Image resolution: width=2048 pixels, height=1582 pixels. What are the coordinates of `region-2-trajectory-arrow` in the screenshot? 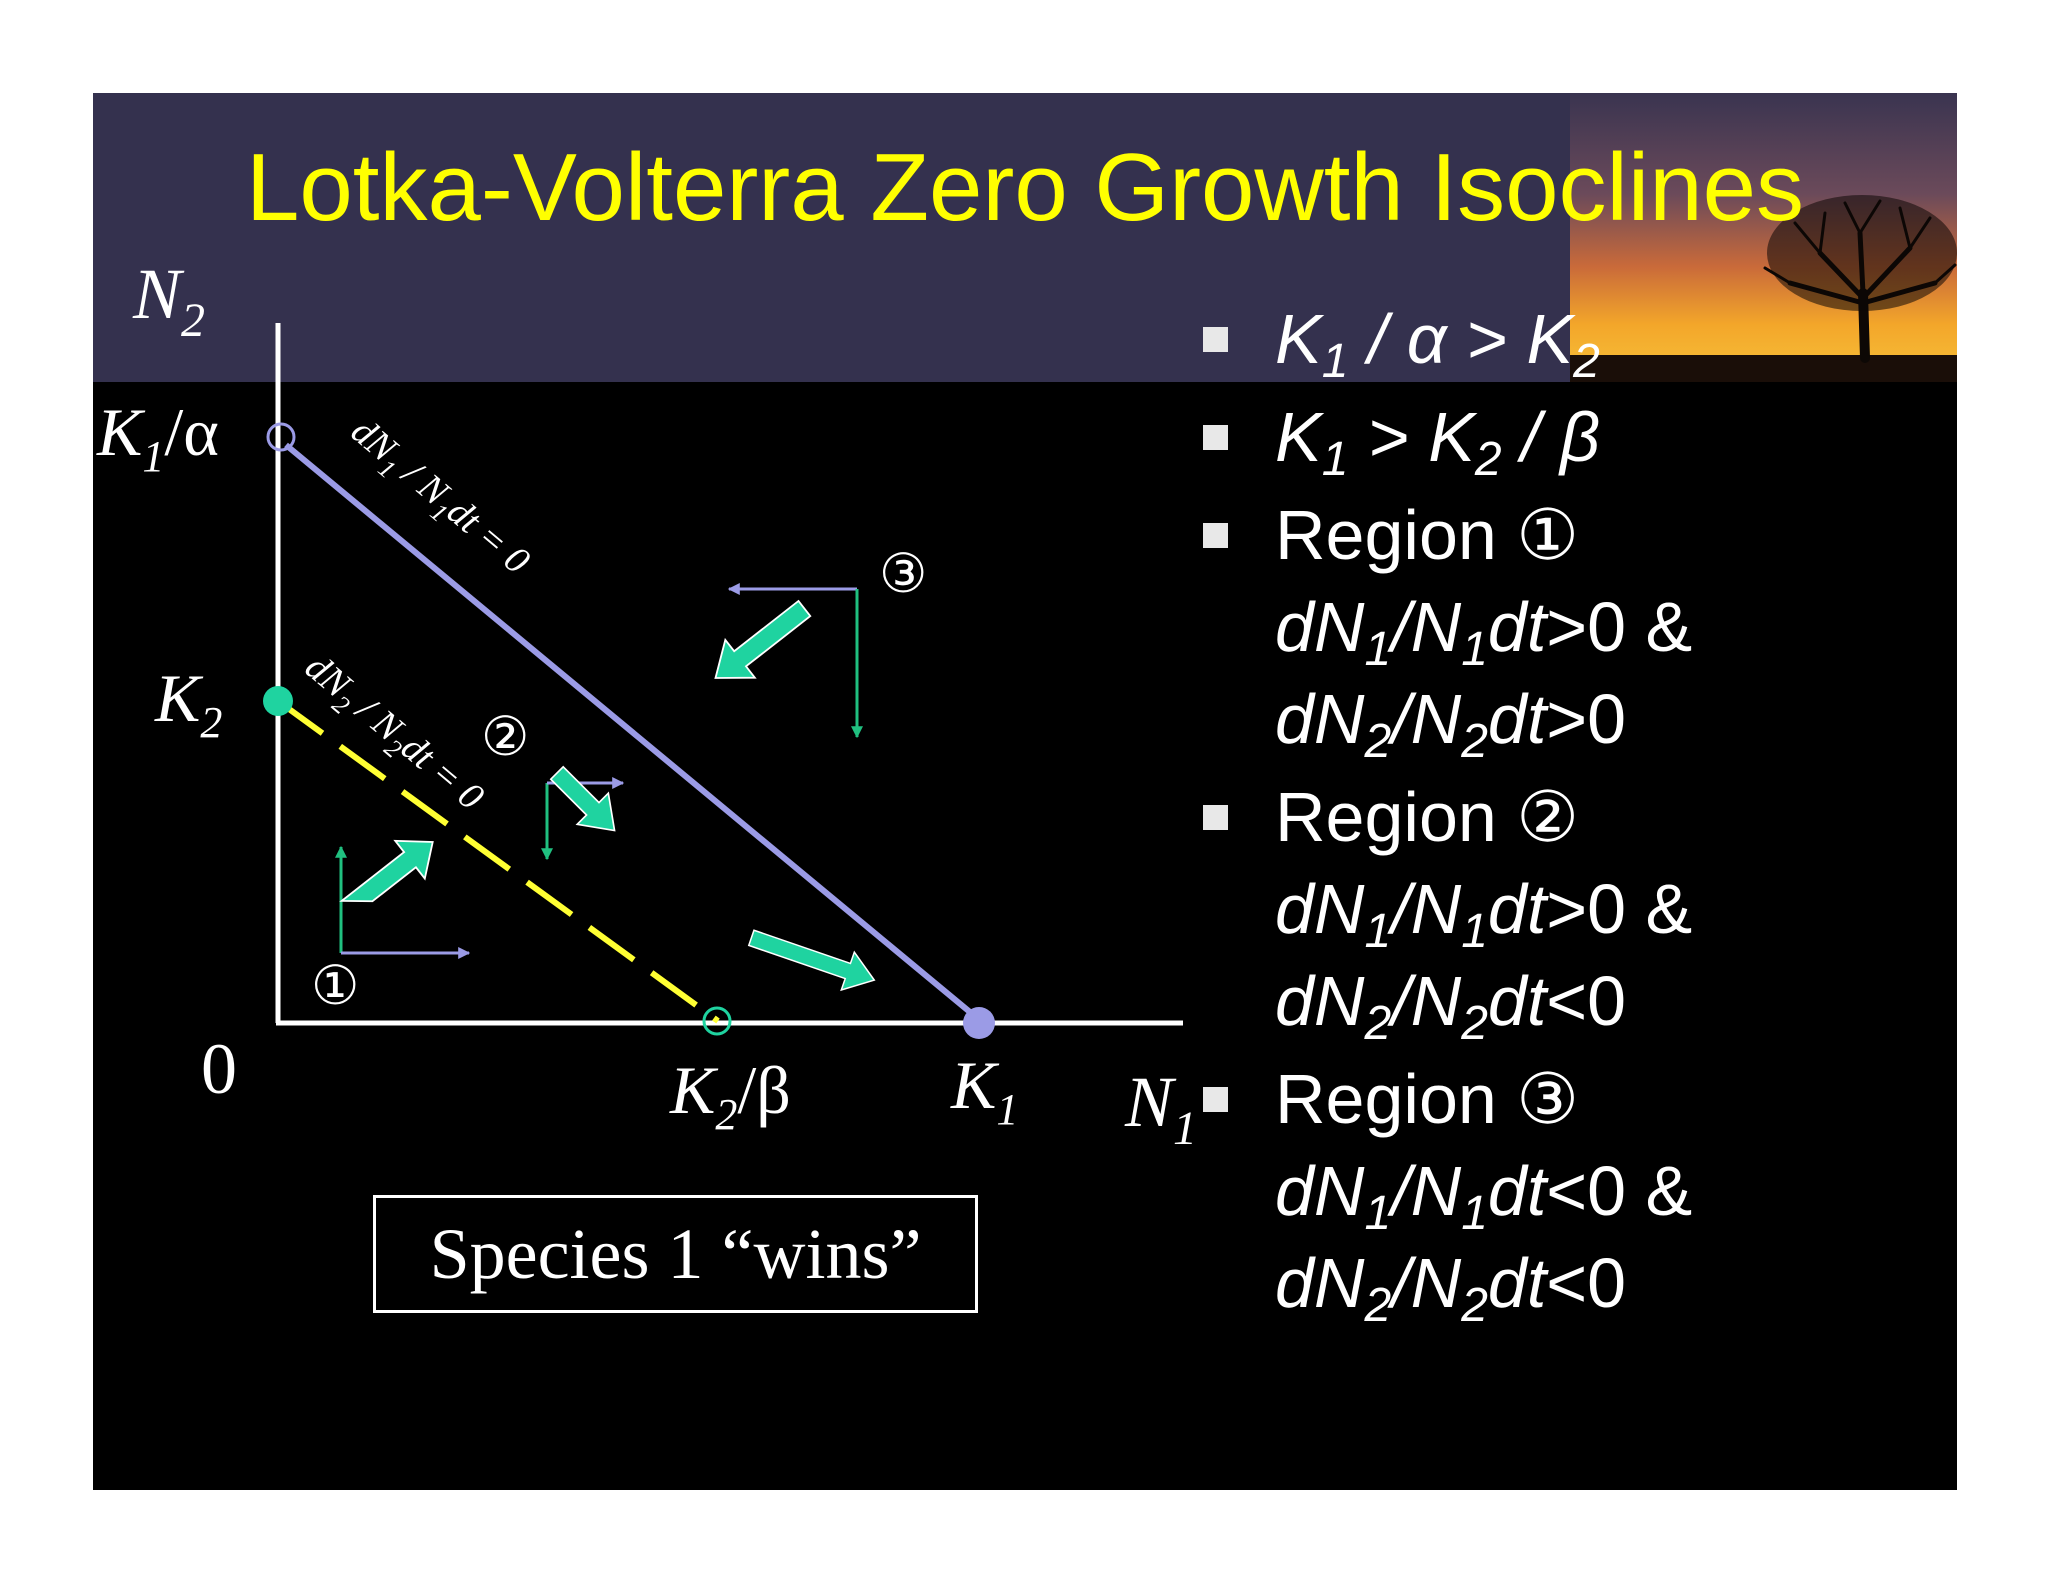 It's located at (582, 798).